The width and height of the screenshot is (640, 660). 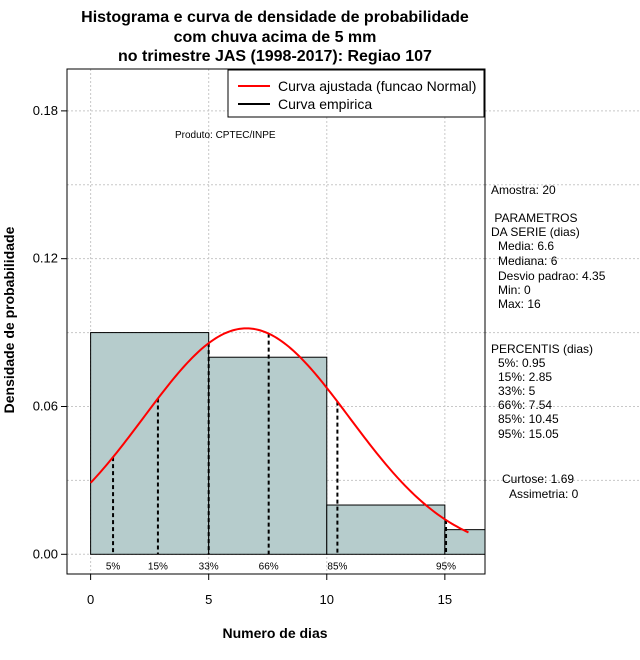 What do you see at coordinates (535, 232) in the screenshot?
I see `params-title-2: DA SERIE (dias)` at bounding box center [535, 232].